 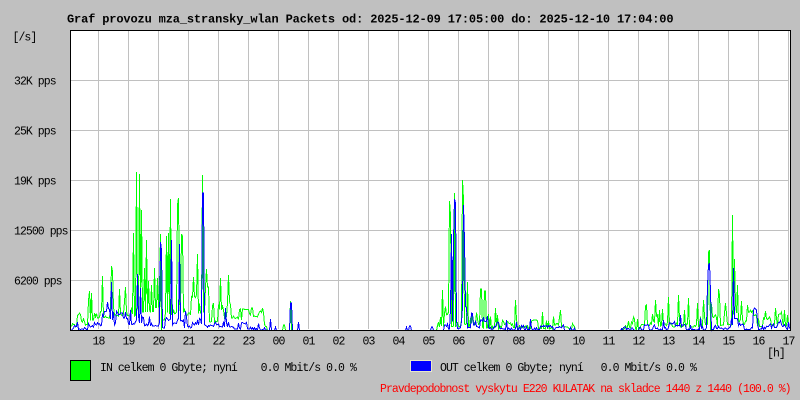 What do you see at coordinates (776, 354) in the screenshot?
I see `svg-text: [h]` at bounding box center [776, 354].